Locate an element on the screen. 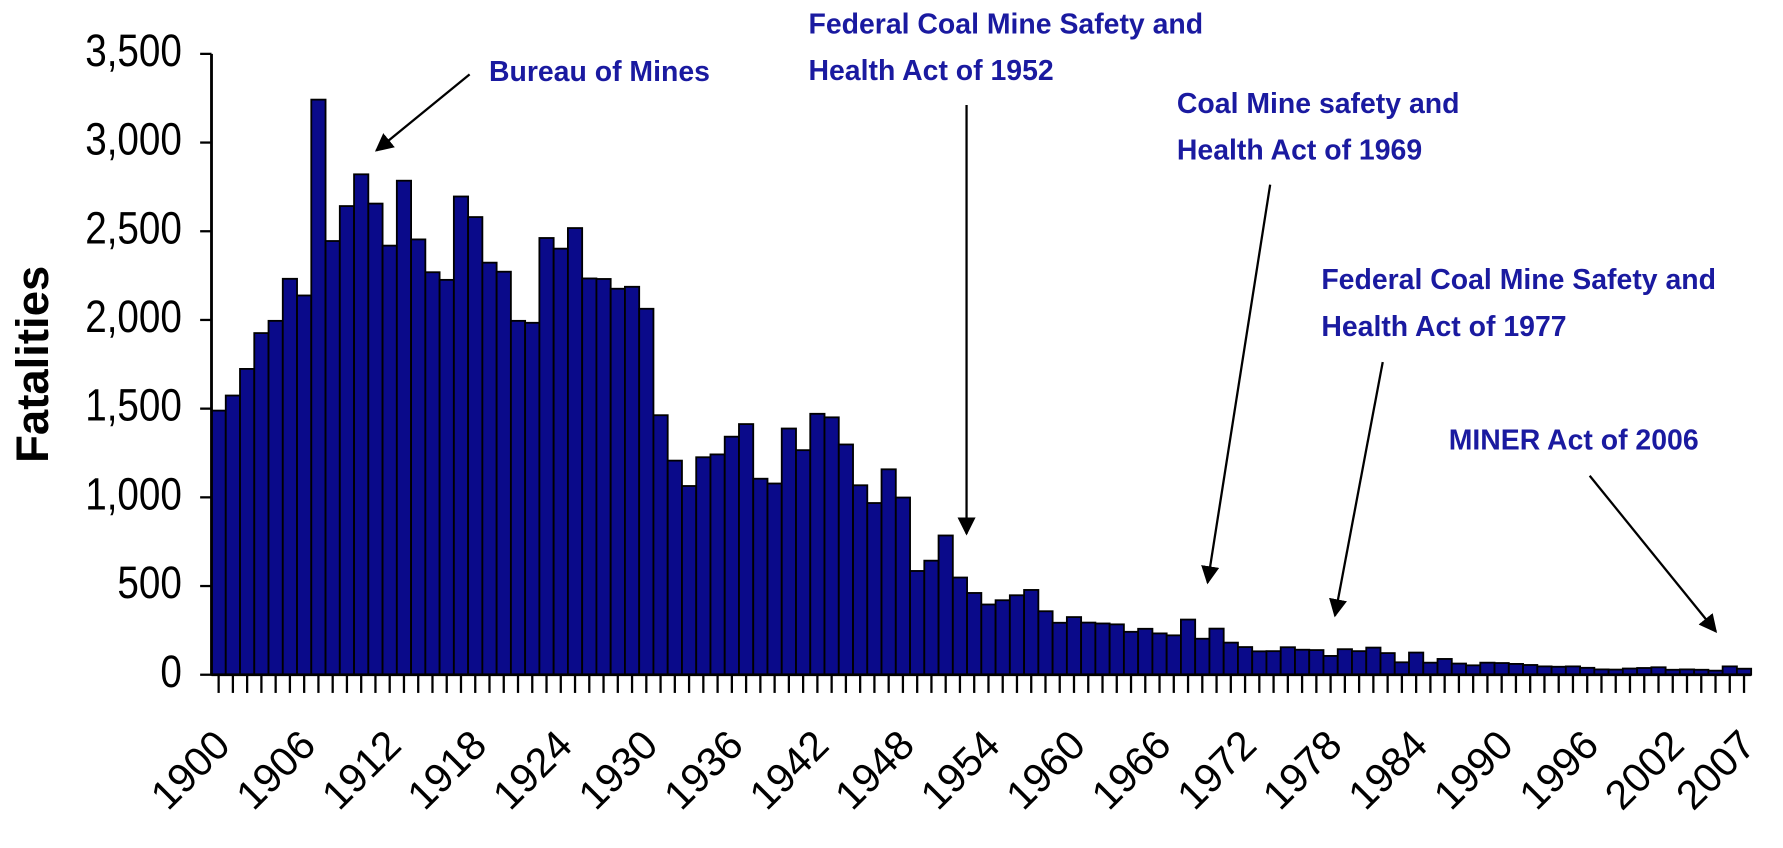 The image size is (1783, 848). y-tick-label: 0 is located at coordinates (171, 671).